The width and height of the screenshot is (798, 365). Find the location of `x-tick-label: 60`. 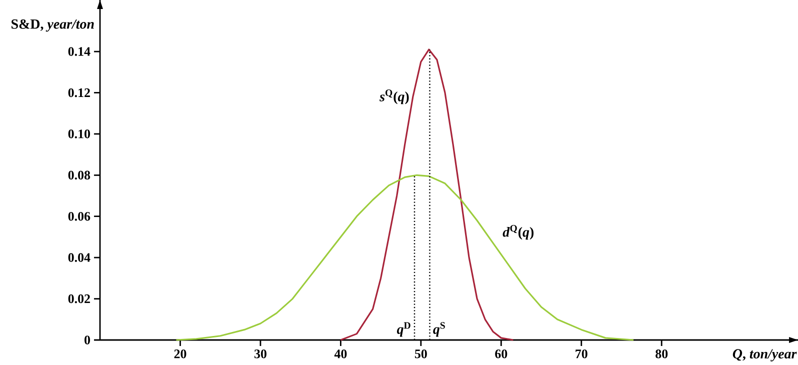

x-tick-label: 60 is located at coordinates (501, 354).